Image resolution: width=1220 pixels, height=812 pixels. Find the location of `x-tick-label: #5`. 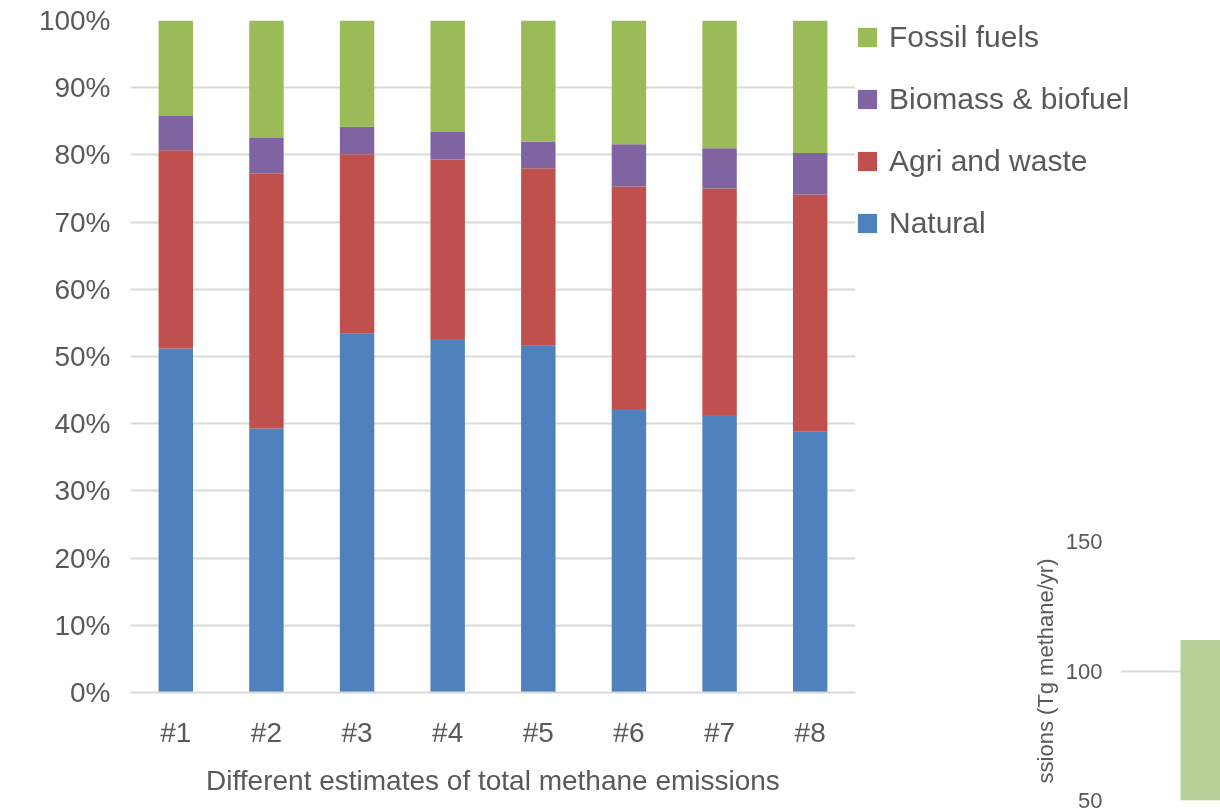

x-tick-label: #5 is located at coordinates (538, 732).